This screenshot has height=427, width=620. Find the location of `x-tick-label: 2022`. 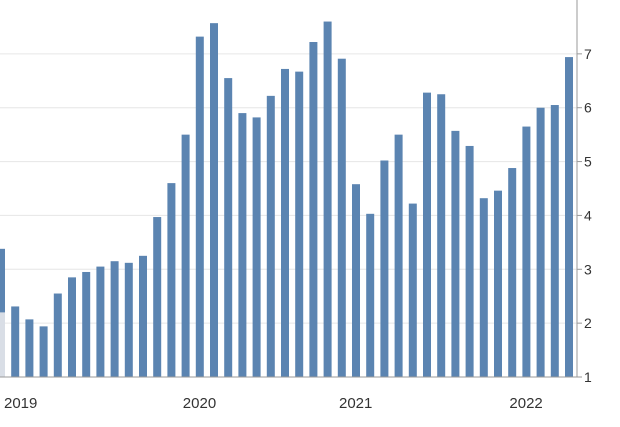

x-tick-label: 2022 is located at coordinates (525, 403).